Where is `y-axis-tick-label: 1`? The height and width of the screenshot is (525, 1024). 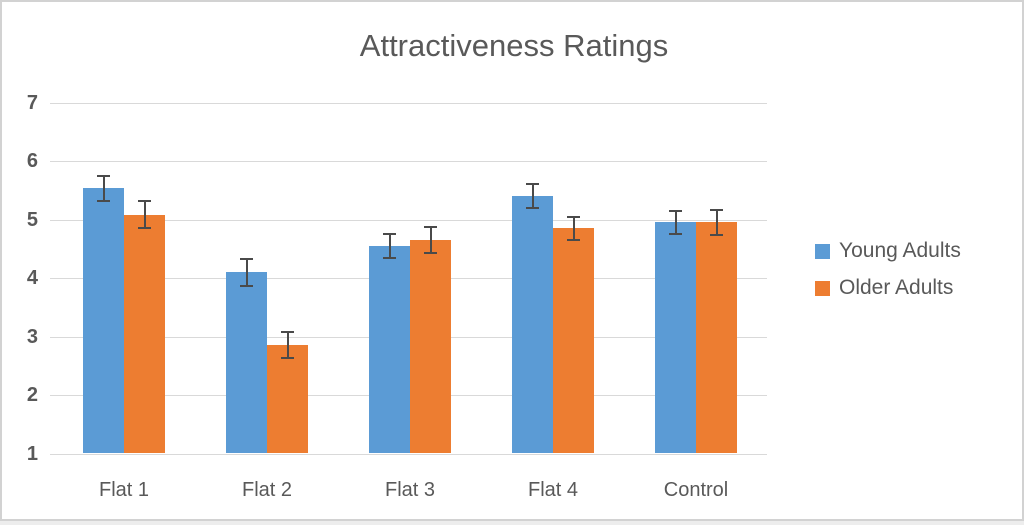 y-axis-tick-label: 1 is located at coordinates (32, 453).